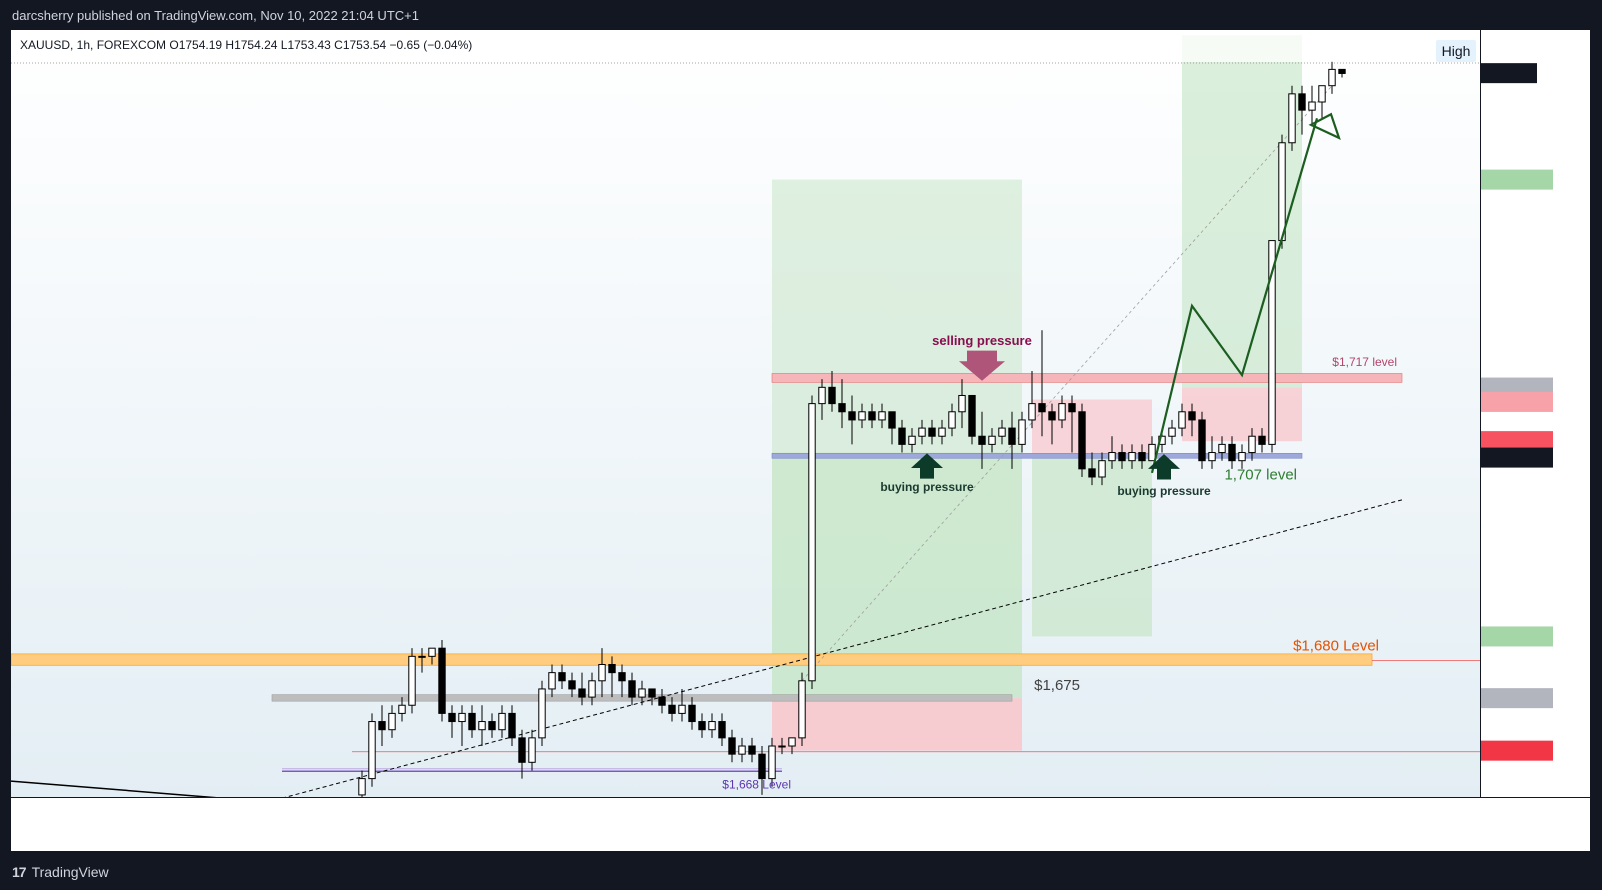 This screenshot has height=890, width=1602. What do you see at coordinates (1509, 73) in the screenshot?
I see `countdown-tag-bg` at bounding box center [1509, 73].